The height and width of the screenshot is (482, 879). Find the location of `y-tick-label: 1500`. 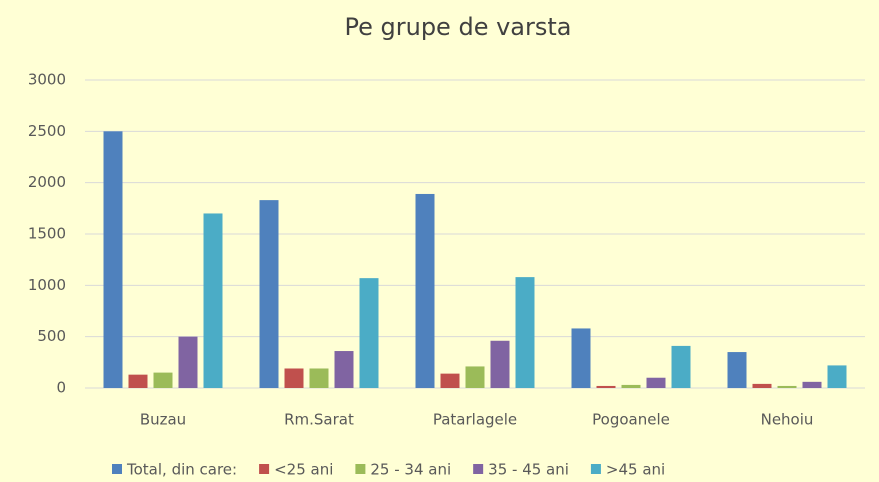

y-tick-label: 1500 is located at coordinates (47, 234).